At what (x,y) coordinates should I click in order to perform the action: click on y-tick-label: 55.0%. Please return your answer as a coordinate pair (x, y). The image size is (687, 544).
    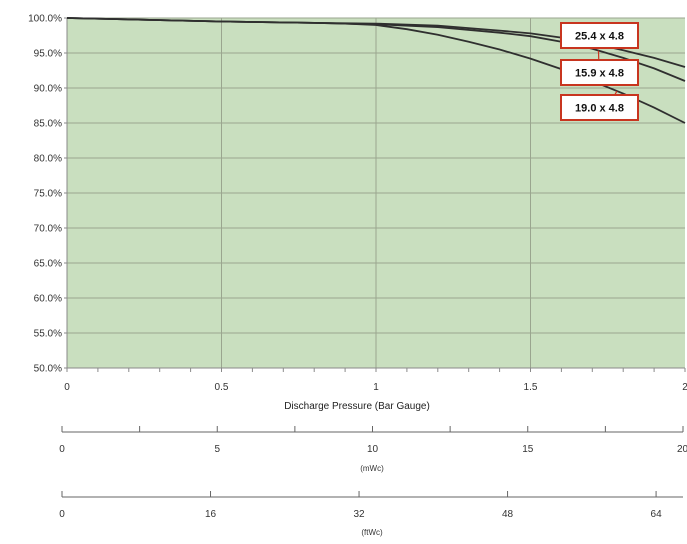
    Looking at the image, I should click on (48, 334).